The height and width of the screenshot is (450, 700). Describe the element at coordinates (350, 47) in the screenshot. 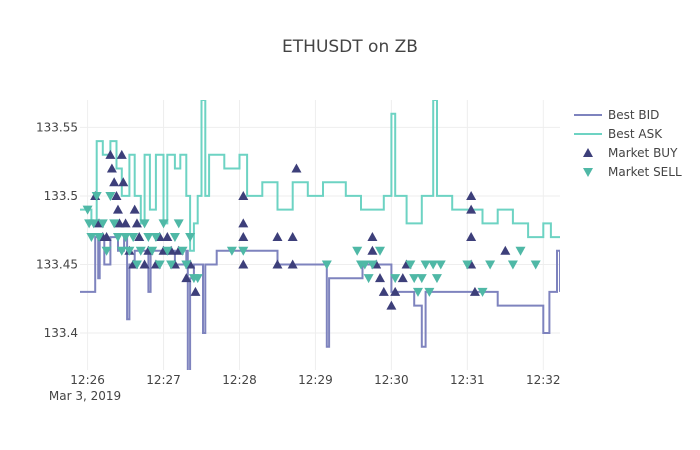

I see `chart-title: ETHUSDT on ZB` at that location.